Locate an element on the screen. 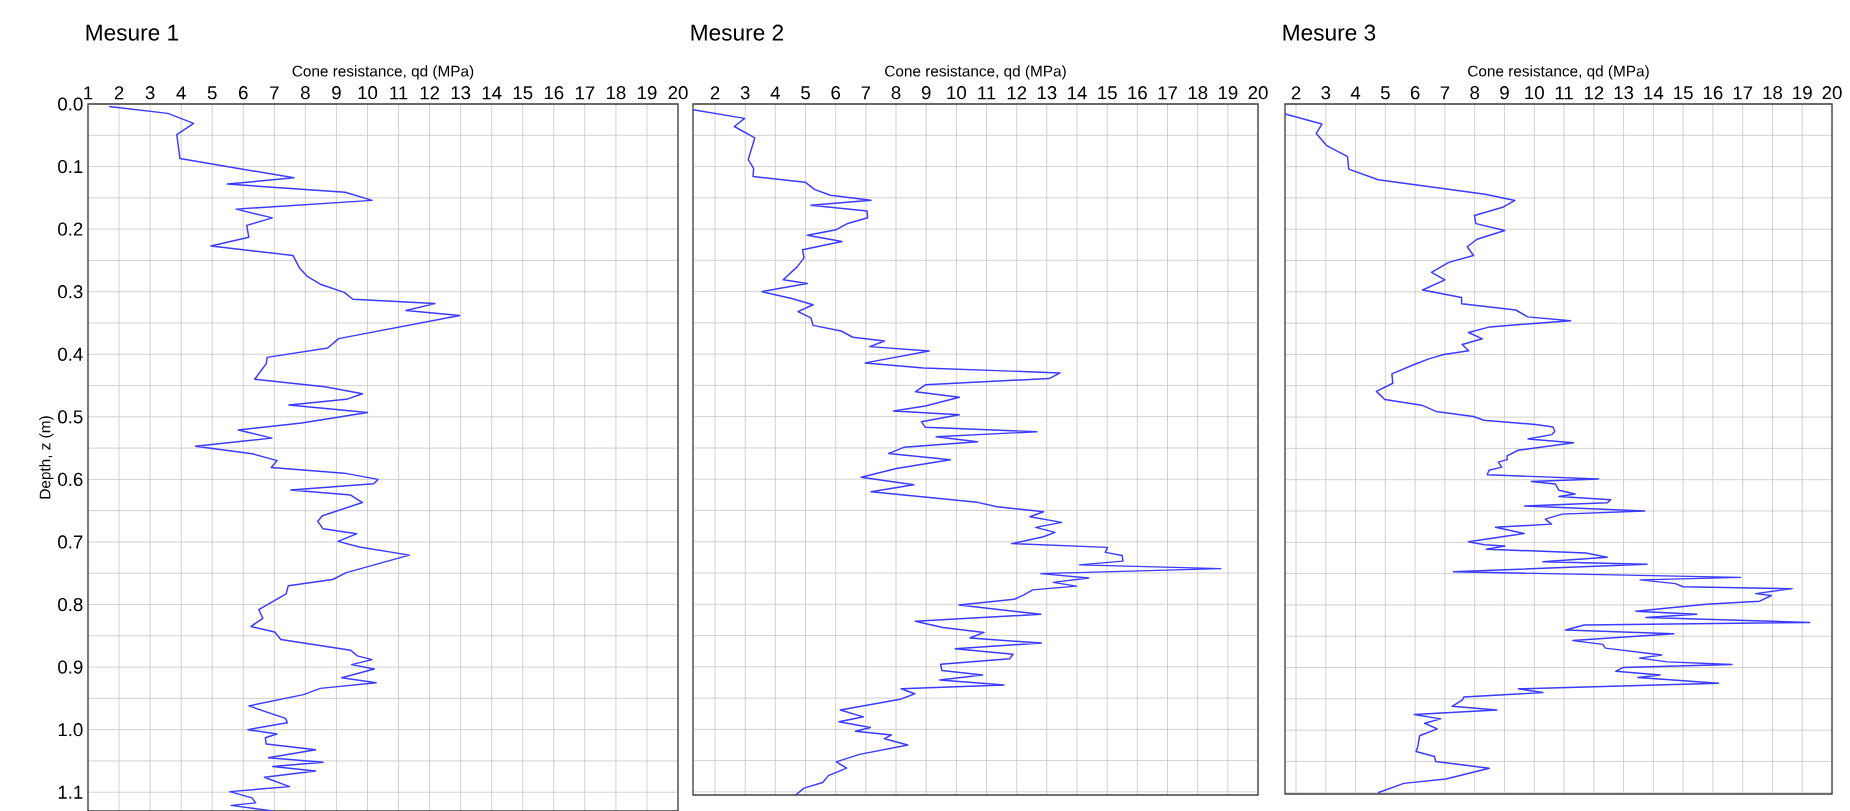 The image size is (1850, 811). chart-title: Mesure 2 is located at coordinates (737, 32).